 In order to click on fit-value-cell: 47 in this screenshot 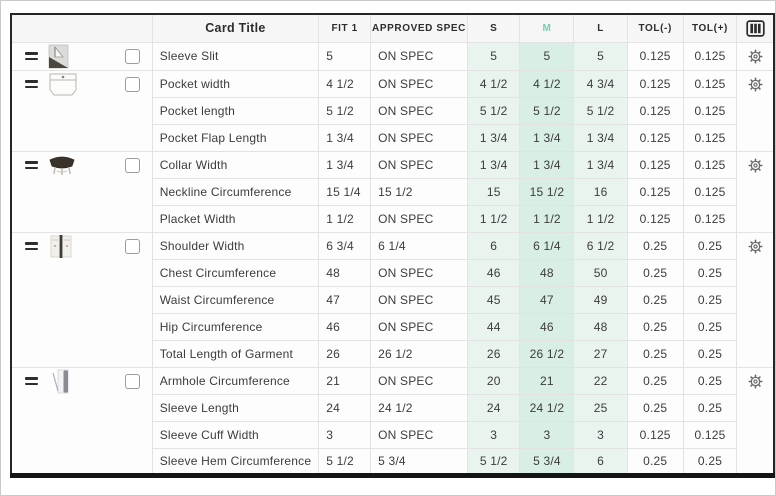, I will do `click(345, 299)`.